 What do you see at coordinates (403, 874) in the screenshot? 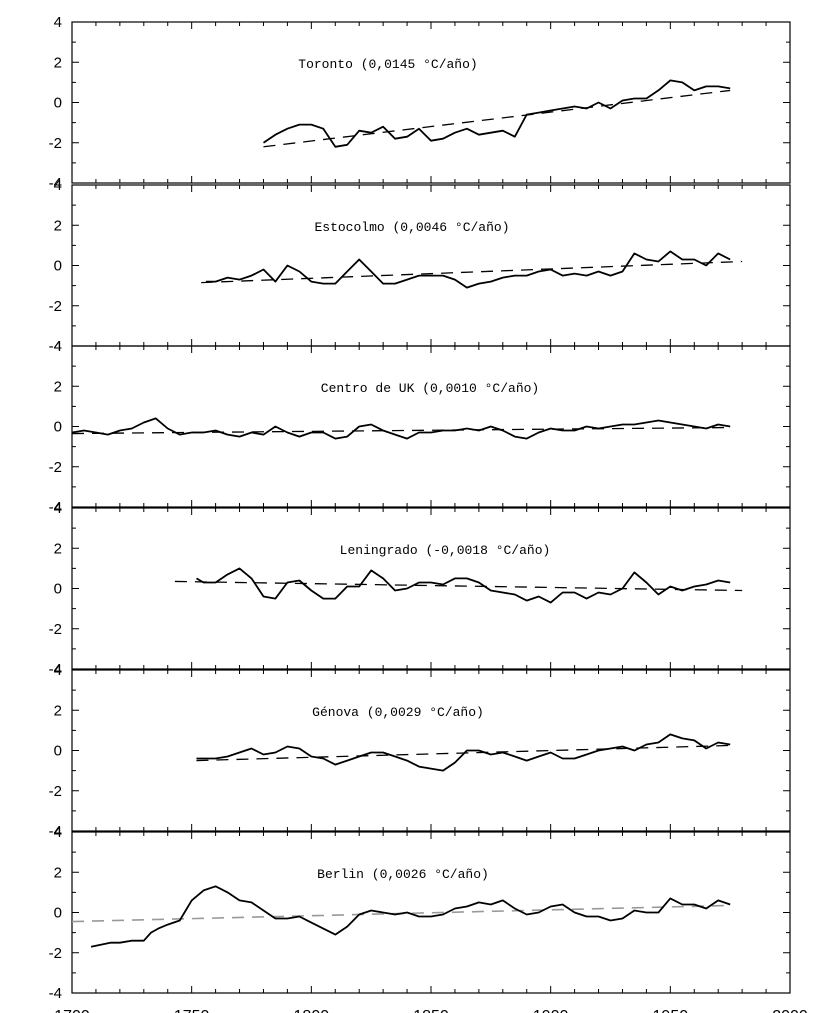
I see `panel-title: Berlin (0,0026 °C/año)` at bounding box center [403, 874].